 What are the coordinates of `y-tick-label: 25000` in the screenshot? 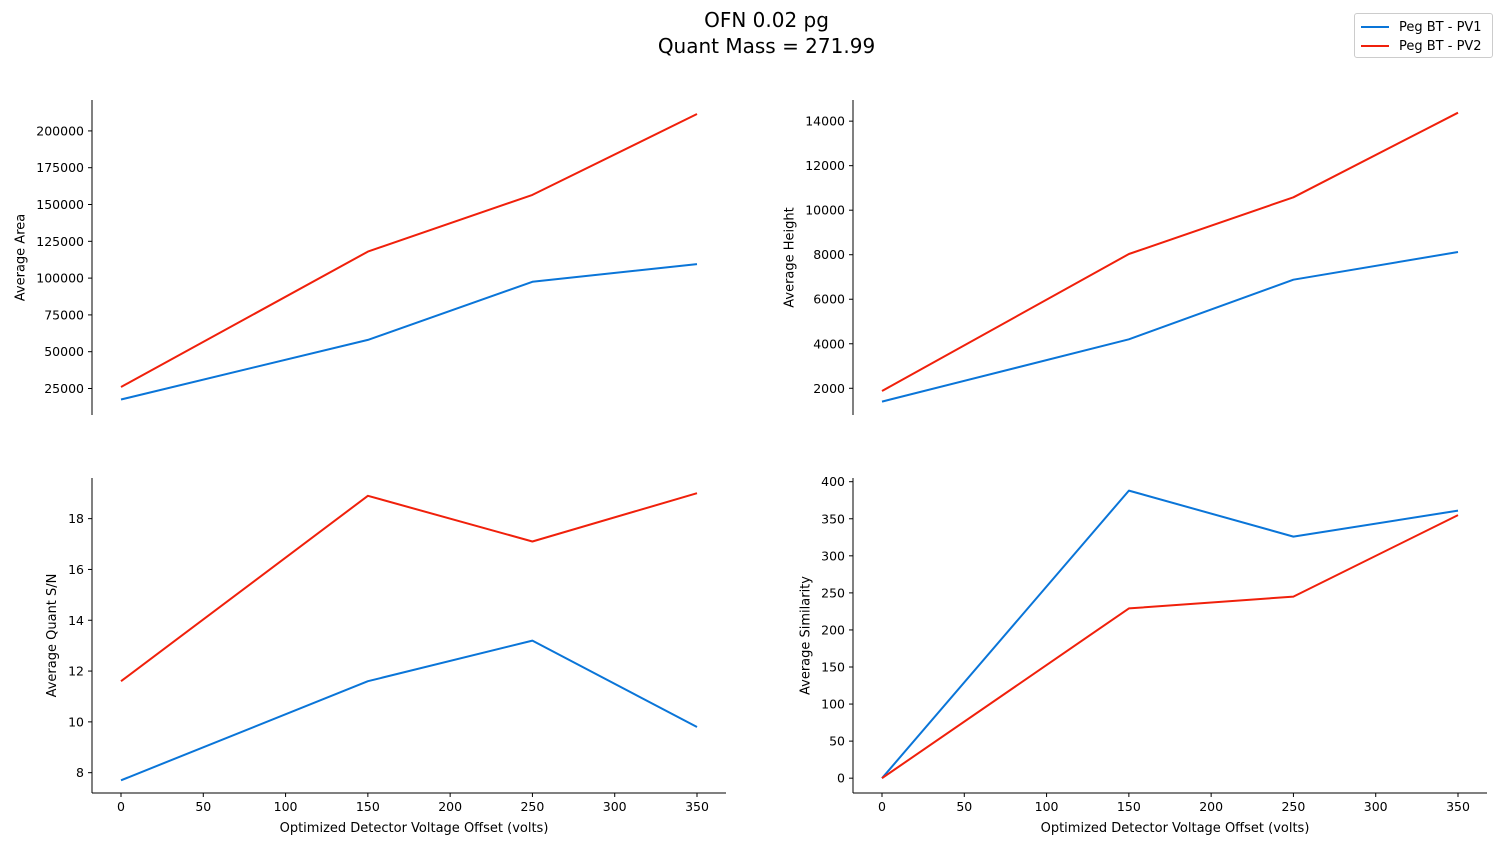 It's located at (64, 388).